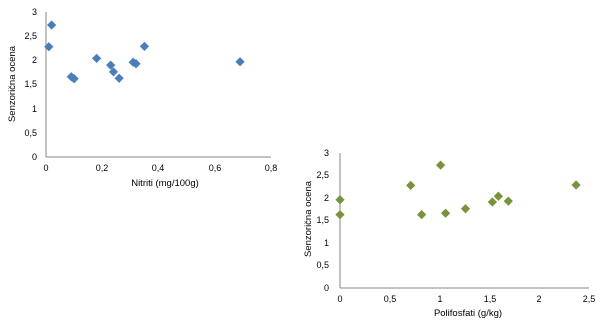 Image resolution: width=600 pixels, height=320 pixels. Describe the element at coordinates (490, 299) in the screenshot. I see `x-tick-label: 1,5` at that location.